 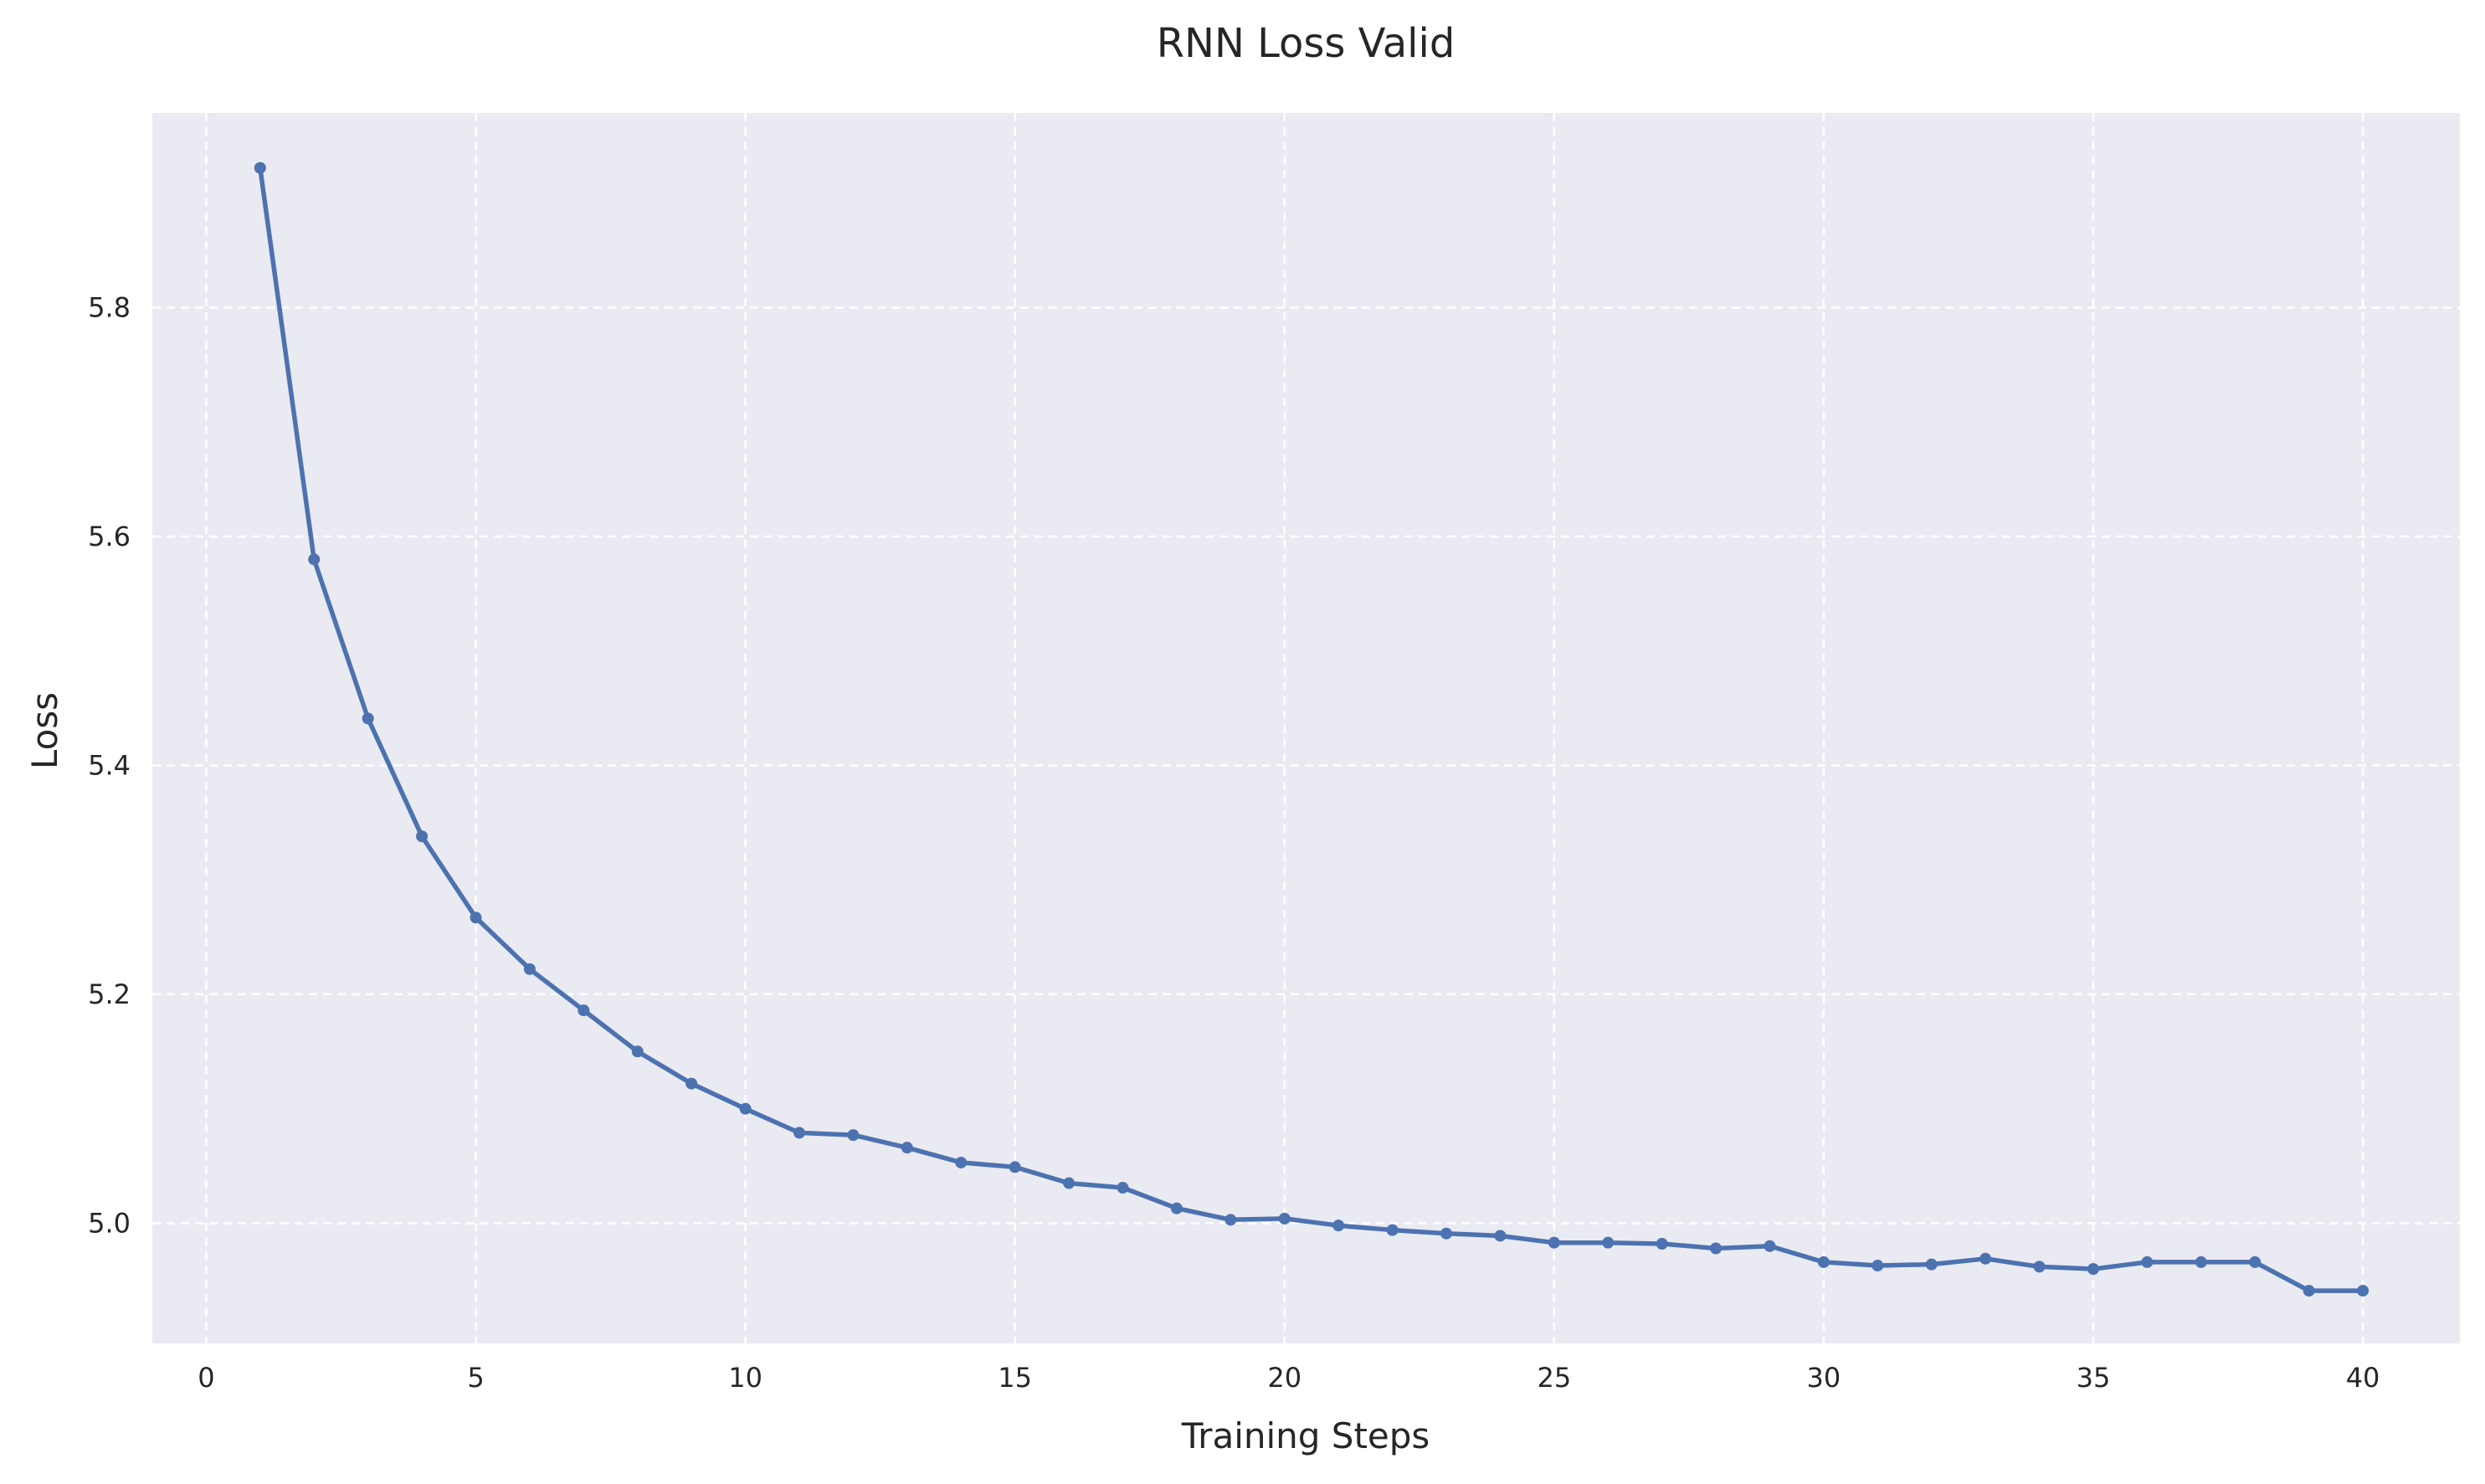 What do you see at coordinates (2094, 1378) in the screenshot?
I see `x-tick-label: 35` at bounding box center [2094, 1378].